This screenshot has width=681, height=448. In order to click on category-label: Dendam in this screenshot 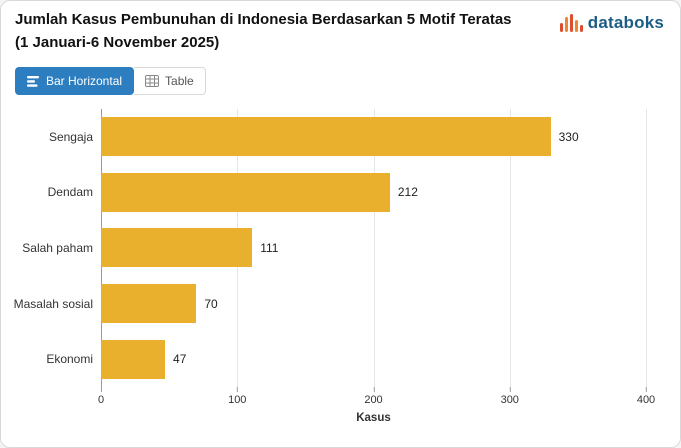, I will do `click(70, 192)`.